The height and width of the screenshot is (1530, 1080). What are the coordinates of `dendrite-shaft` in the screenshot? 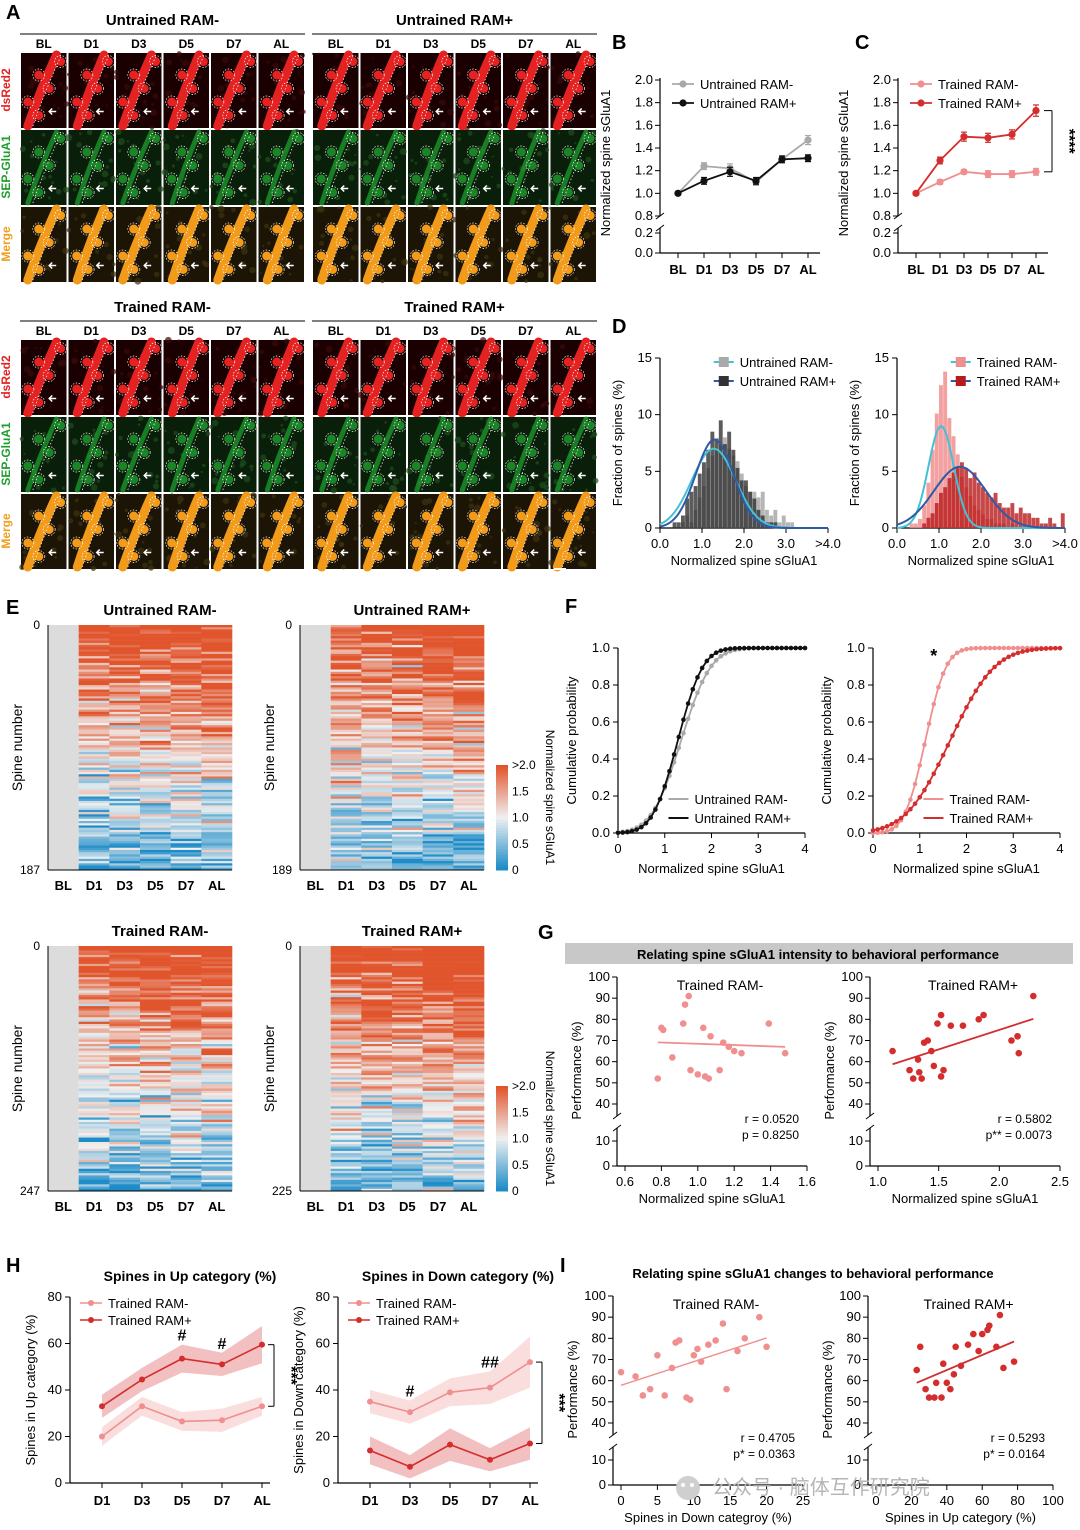 It's located at (90, 90).